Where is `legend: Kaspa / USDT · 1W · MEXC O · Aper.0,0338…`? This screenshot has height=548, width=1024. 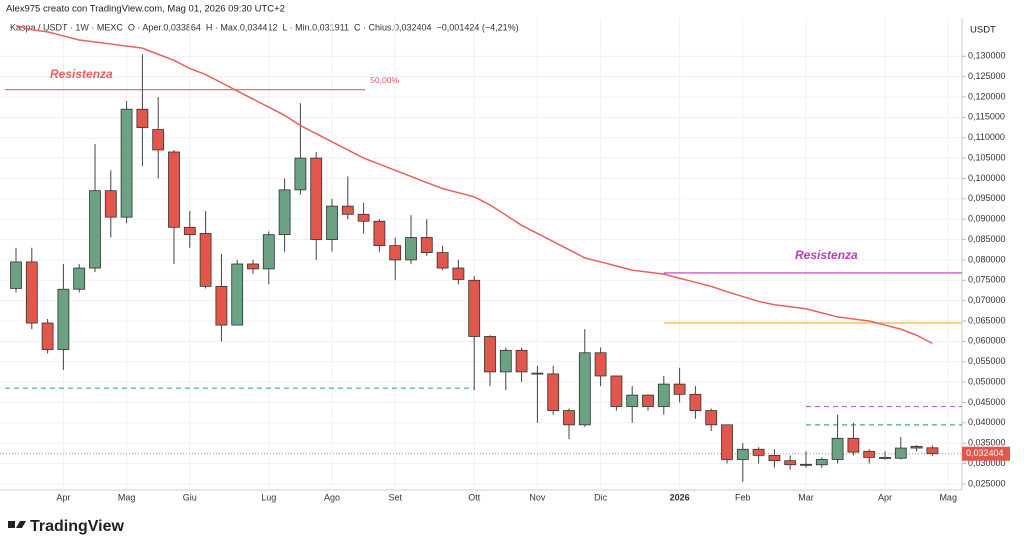 legend: Kaspa / USDT · 1W · MEXC O · Aper.0,0338… is located at coordinates (264, 27).